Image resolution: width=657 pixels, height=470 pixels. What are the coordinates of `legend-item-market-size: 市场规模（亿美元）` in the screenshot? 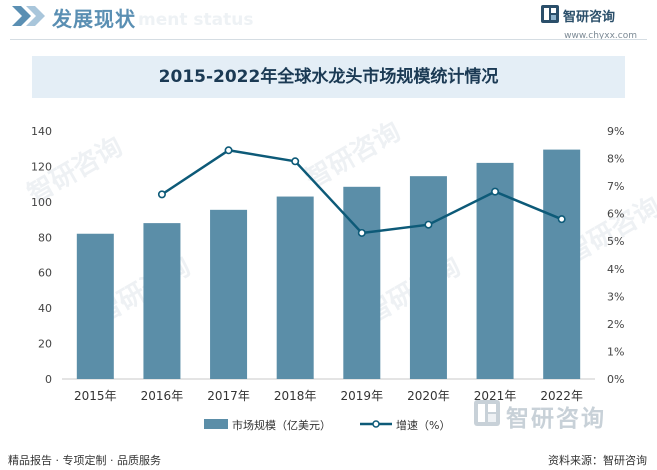 It's located at (279, 424).